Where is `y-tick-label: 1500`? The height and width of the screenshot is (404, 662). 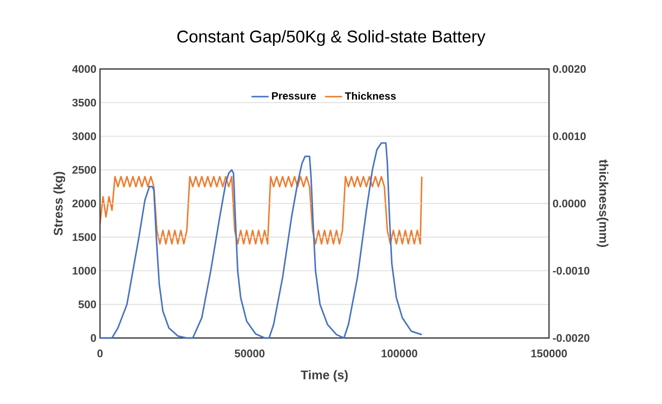
y-tick-label: 1500 is located at coordinates (84, 237).